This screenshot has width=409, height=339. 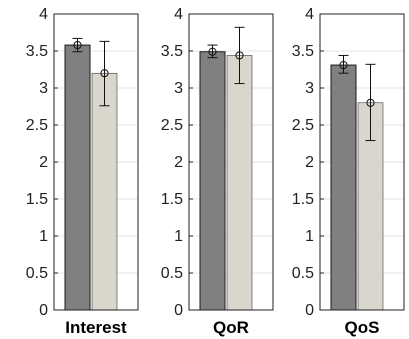 I want to click on category-label: QoS, so click(x=362, y=327).